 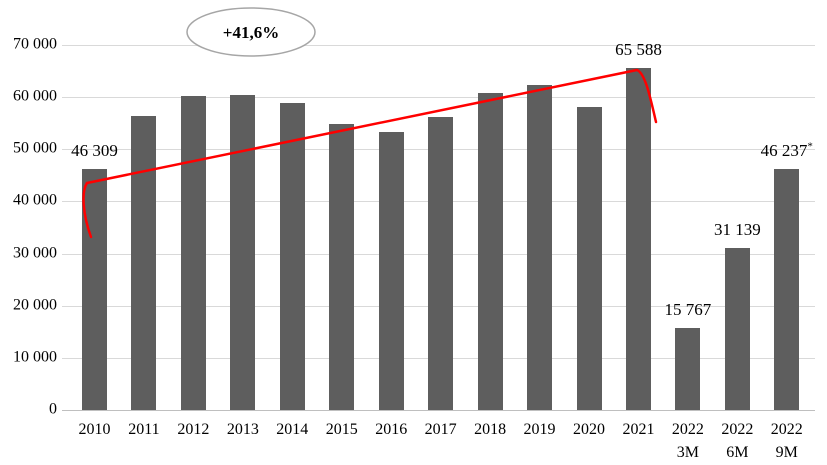 I want to click on x-axis-category-label: 2021, so click(x=638, y=429).